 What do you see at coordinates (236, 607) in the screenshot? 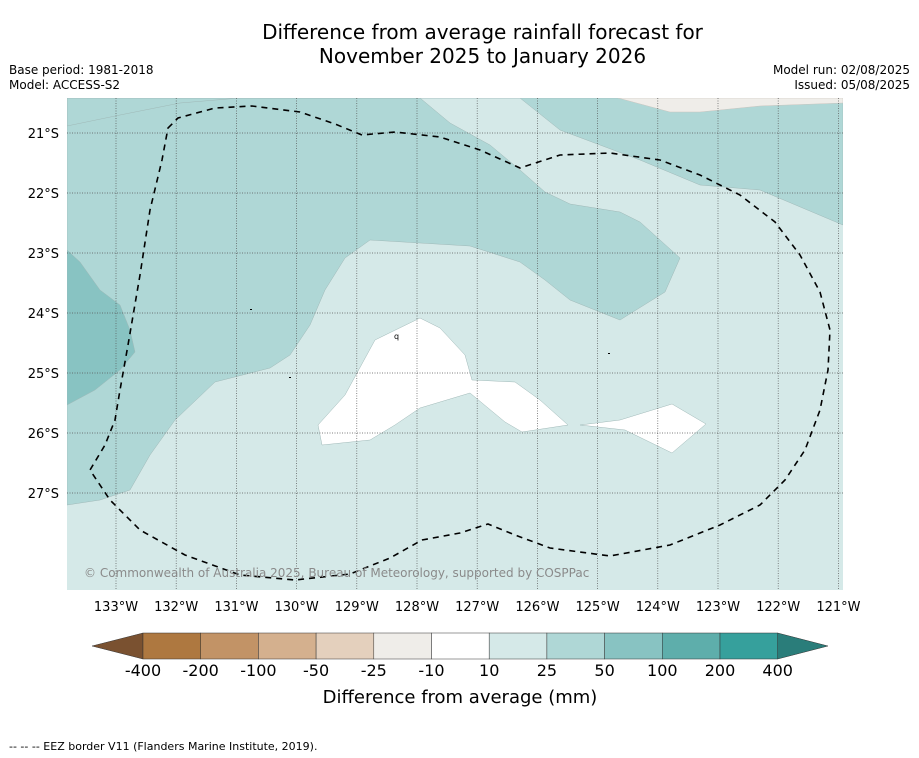
I see `lon-label: 131°W` at bounding box center [236, 607].